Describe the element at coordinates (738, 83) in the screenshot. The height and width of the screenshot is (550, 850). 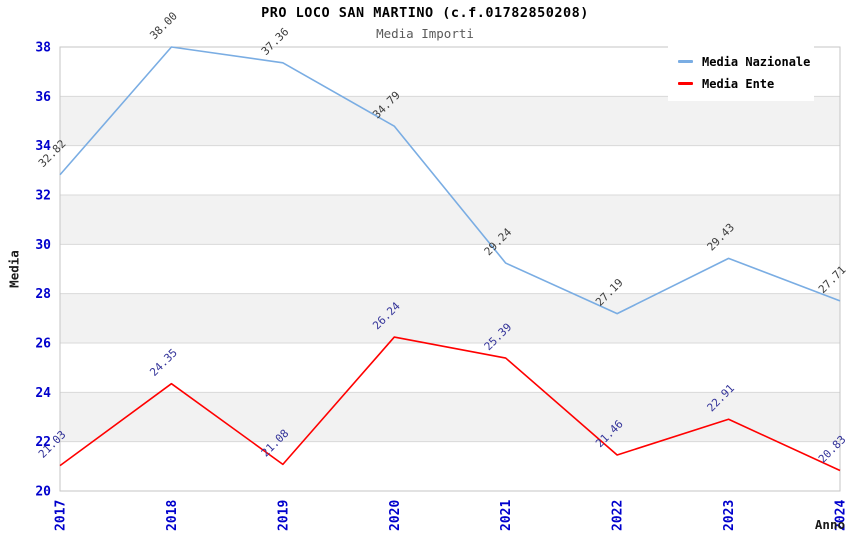
I see `legend-label-media-ente: Media Ente` at that location.